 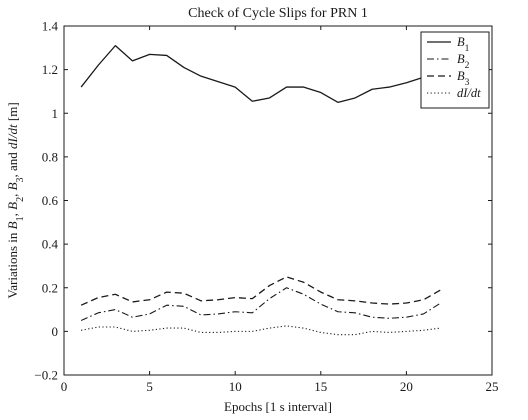 What do you see at coordinates (50, 69) in the screenshot?
I see `y-tick-label: 1.2` at bounding box center [50, 69].